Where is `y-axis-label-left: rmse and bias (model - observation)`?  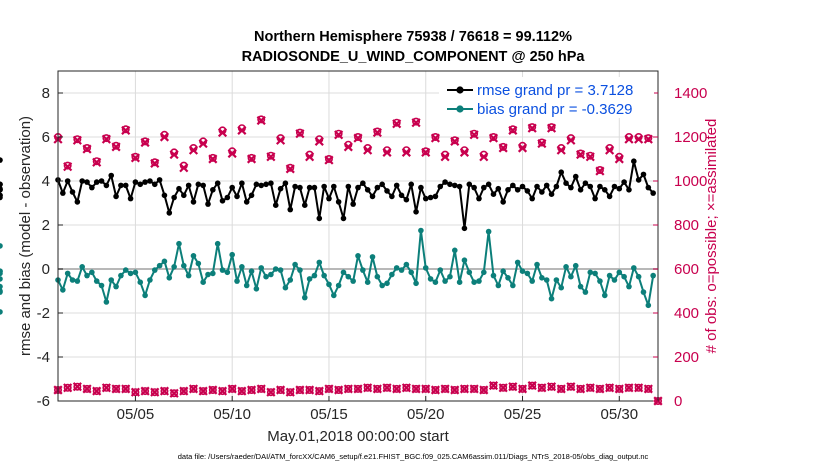
y-axis-label-left: rmse and bias (model - observation) is located at coordinates (25, 236).